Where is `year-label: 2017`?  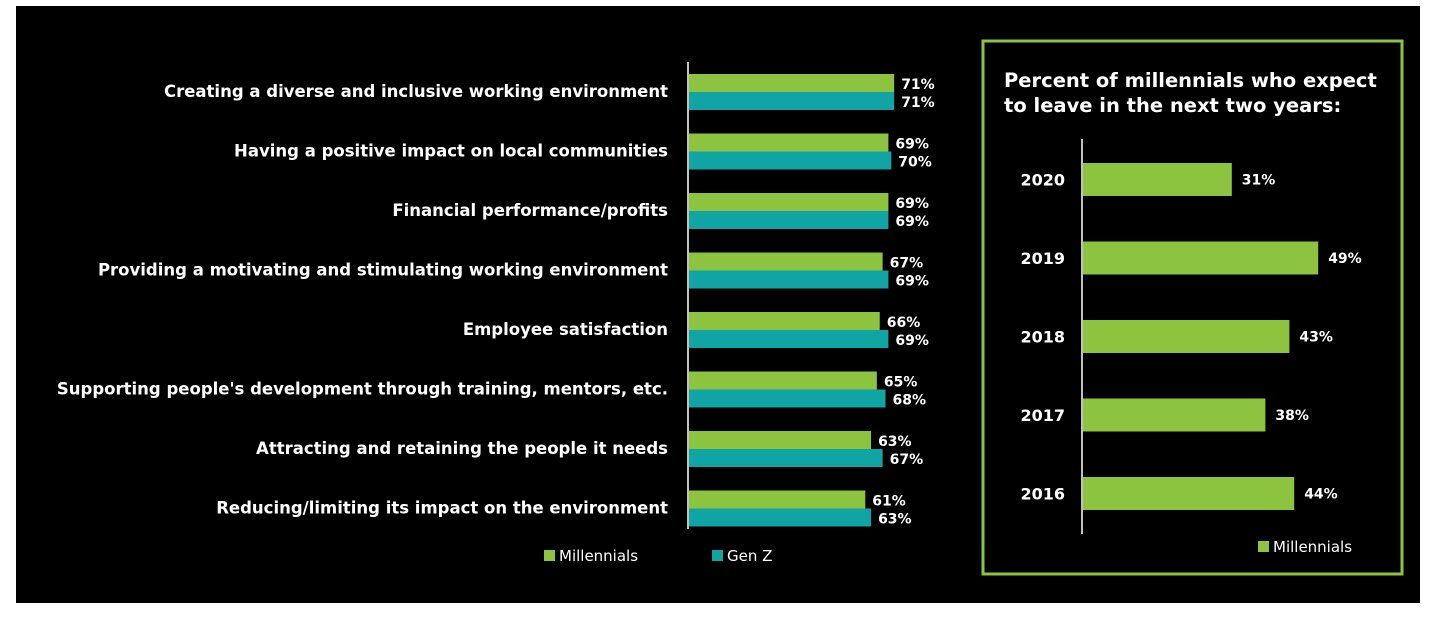 year-label: 2017 is located at coordinates (1042, 415).